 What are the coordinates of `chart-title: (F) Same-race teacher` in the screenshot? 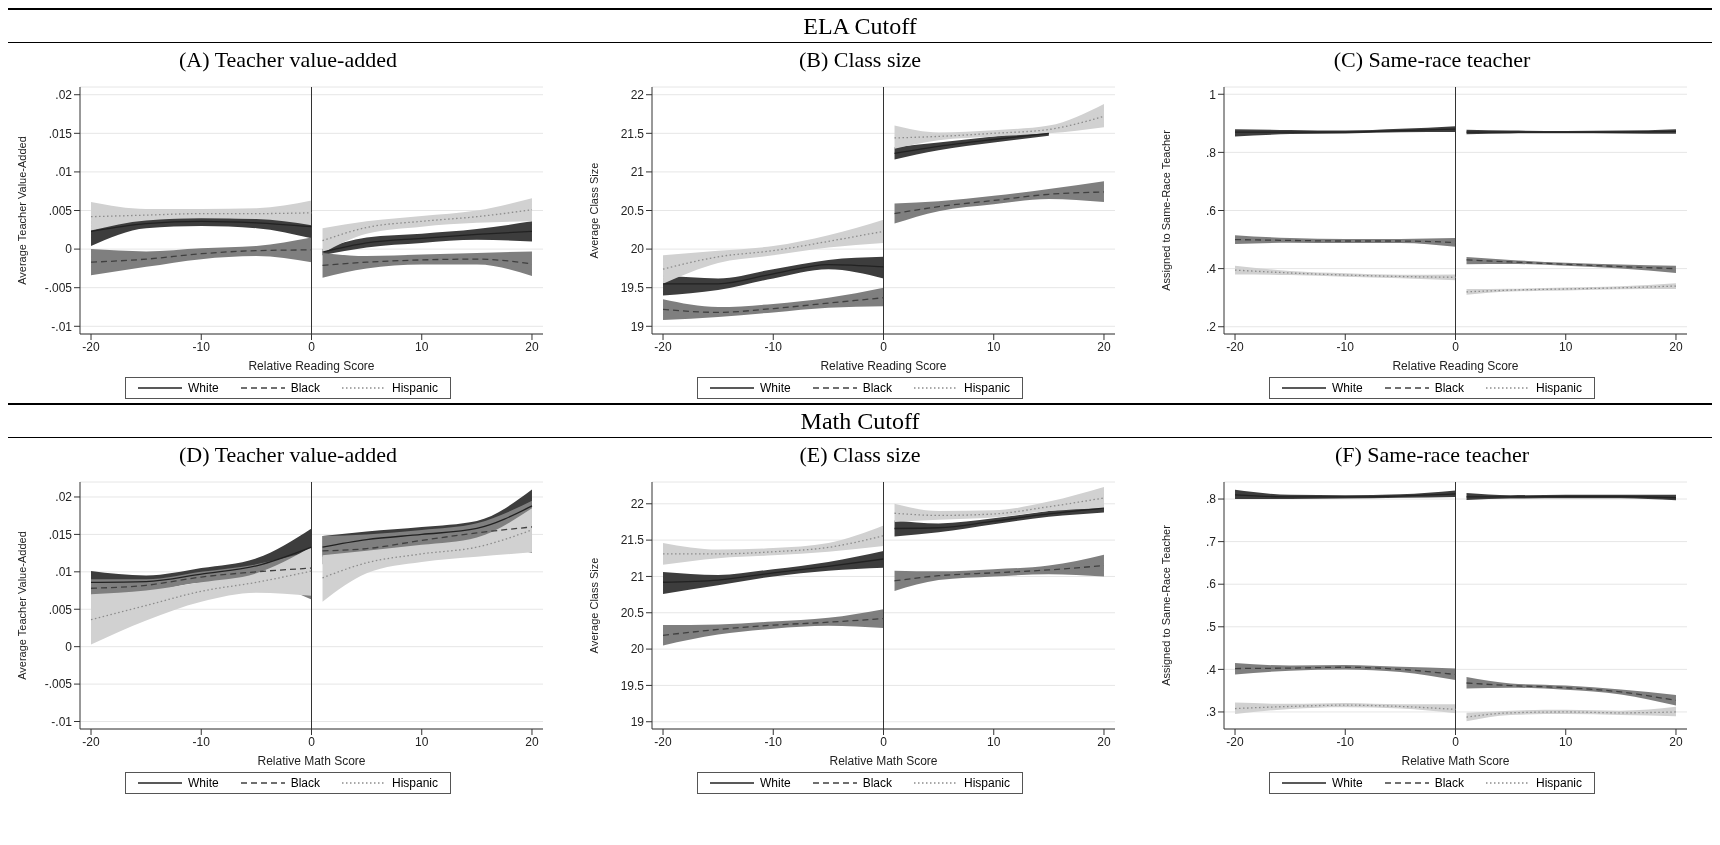 It's located at (1432, 455).